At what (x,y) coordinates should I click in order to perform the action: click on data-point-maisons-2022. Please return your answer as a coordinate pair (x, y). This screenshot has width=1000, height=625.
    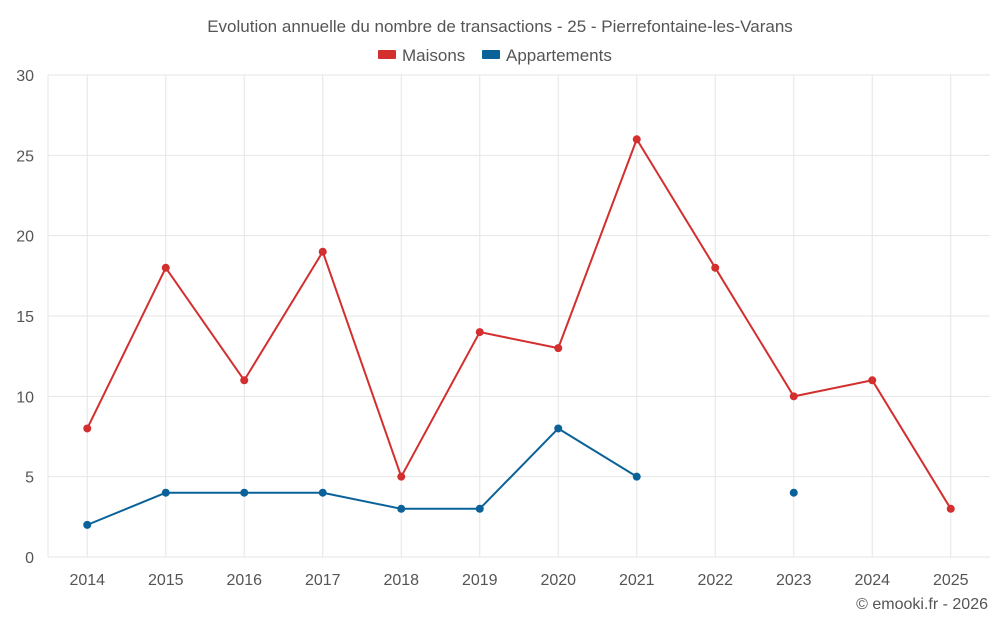
    Looking at the image, I should click on (715, 267).